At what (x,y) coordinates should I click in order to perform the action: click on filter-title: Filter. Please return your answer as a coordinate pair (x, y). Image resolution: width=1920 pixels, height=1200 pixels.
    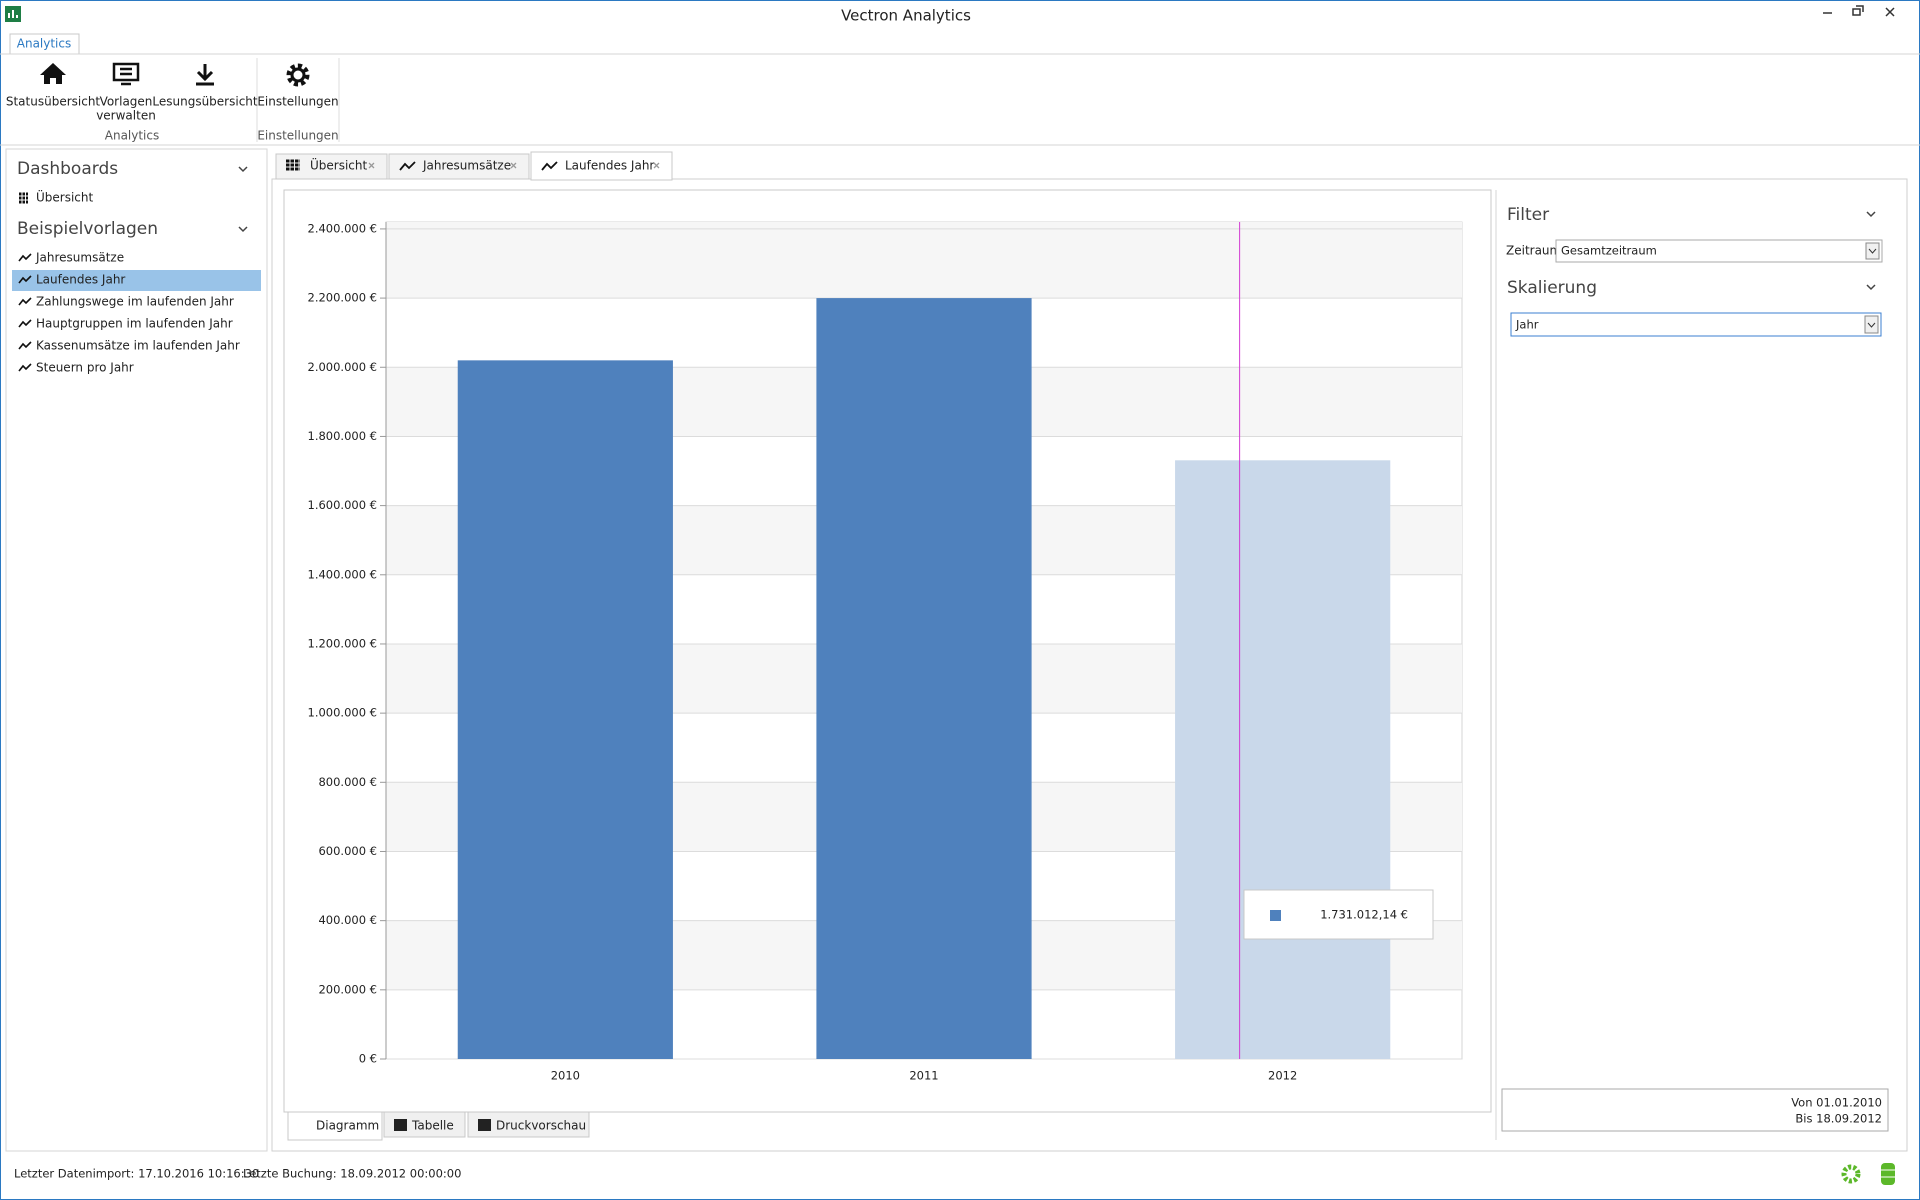
    Looking at the image, I should click on (1528, 215).